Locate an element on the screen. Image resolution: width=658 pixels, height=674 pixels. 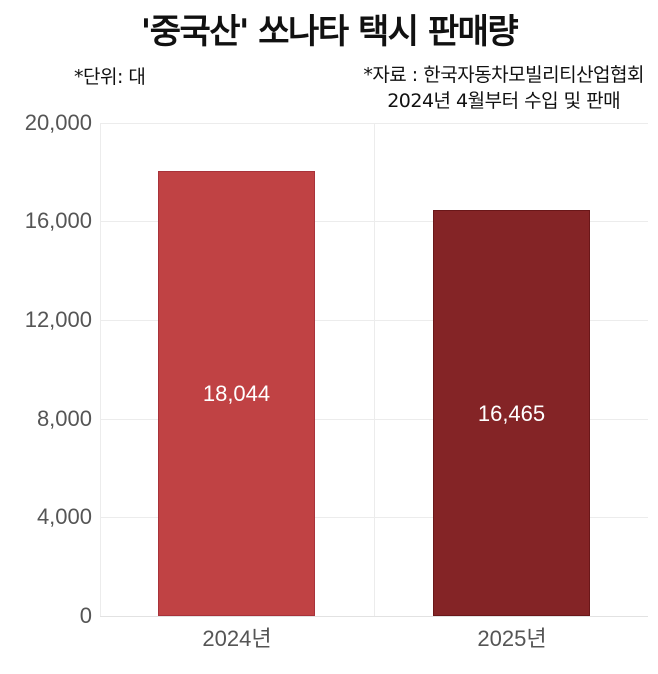
x-tick-2024: 2024년 is located at coordinates (237, 638).